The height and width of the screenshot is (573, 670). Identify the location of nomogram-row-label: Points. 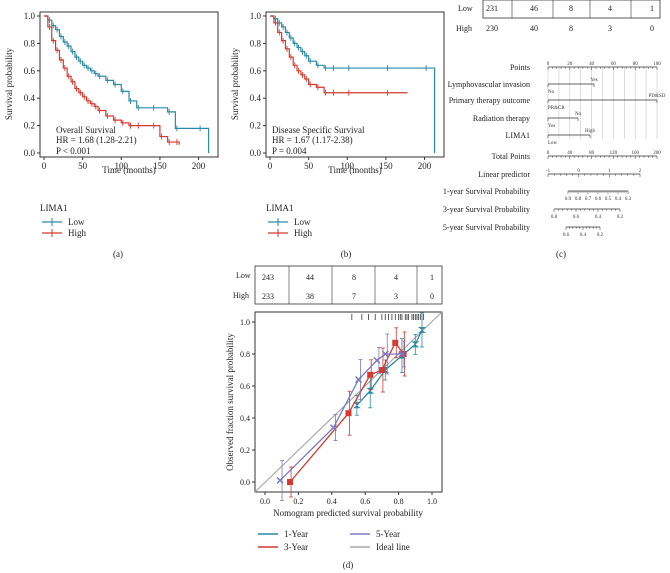
(520, 67).